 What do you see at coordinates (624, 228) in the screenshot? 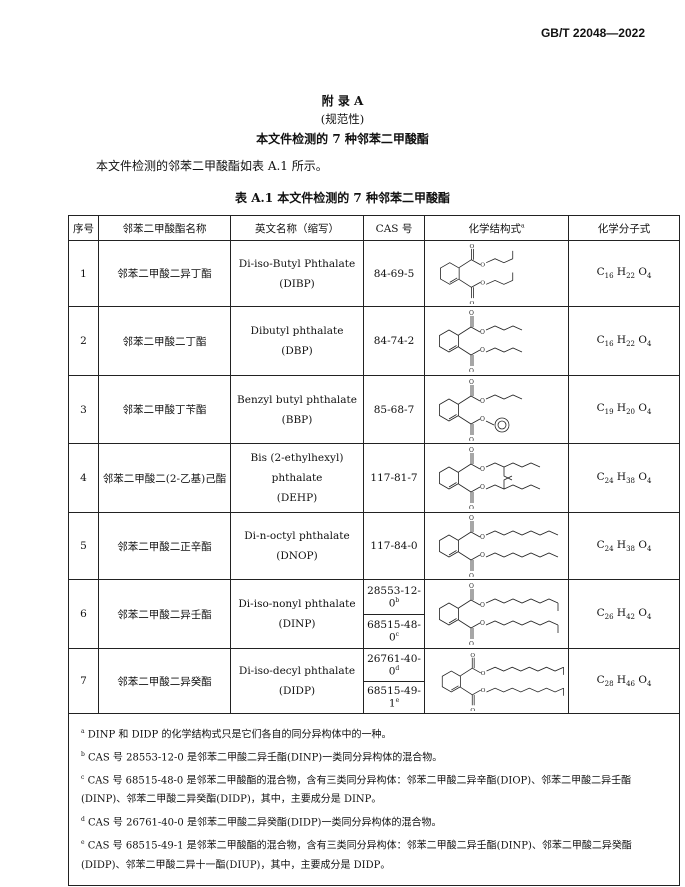
I see `header-formula: 化学分子式` at bounding box center [624, 228].